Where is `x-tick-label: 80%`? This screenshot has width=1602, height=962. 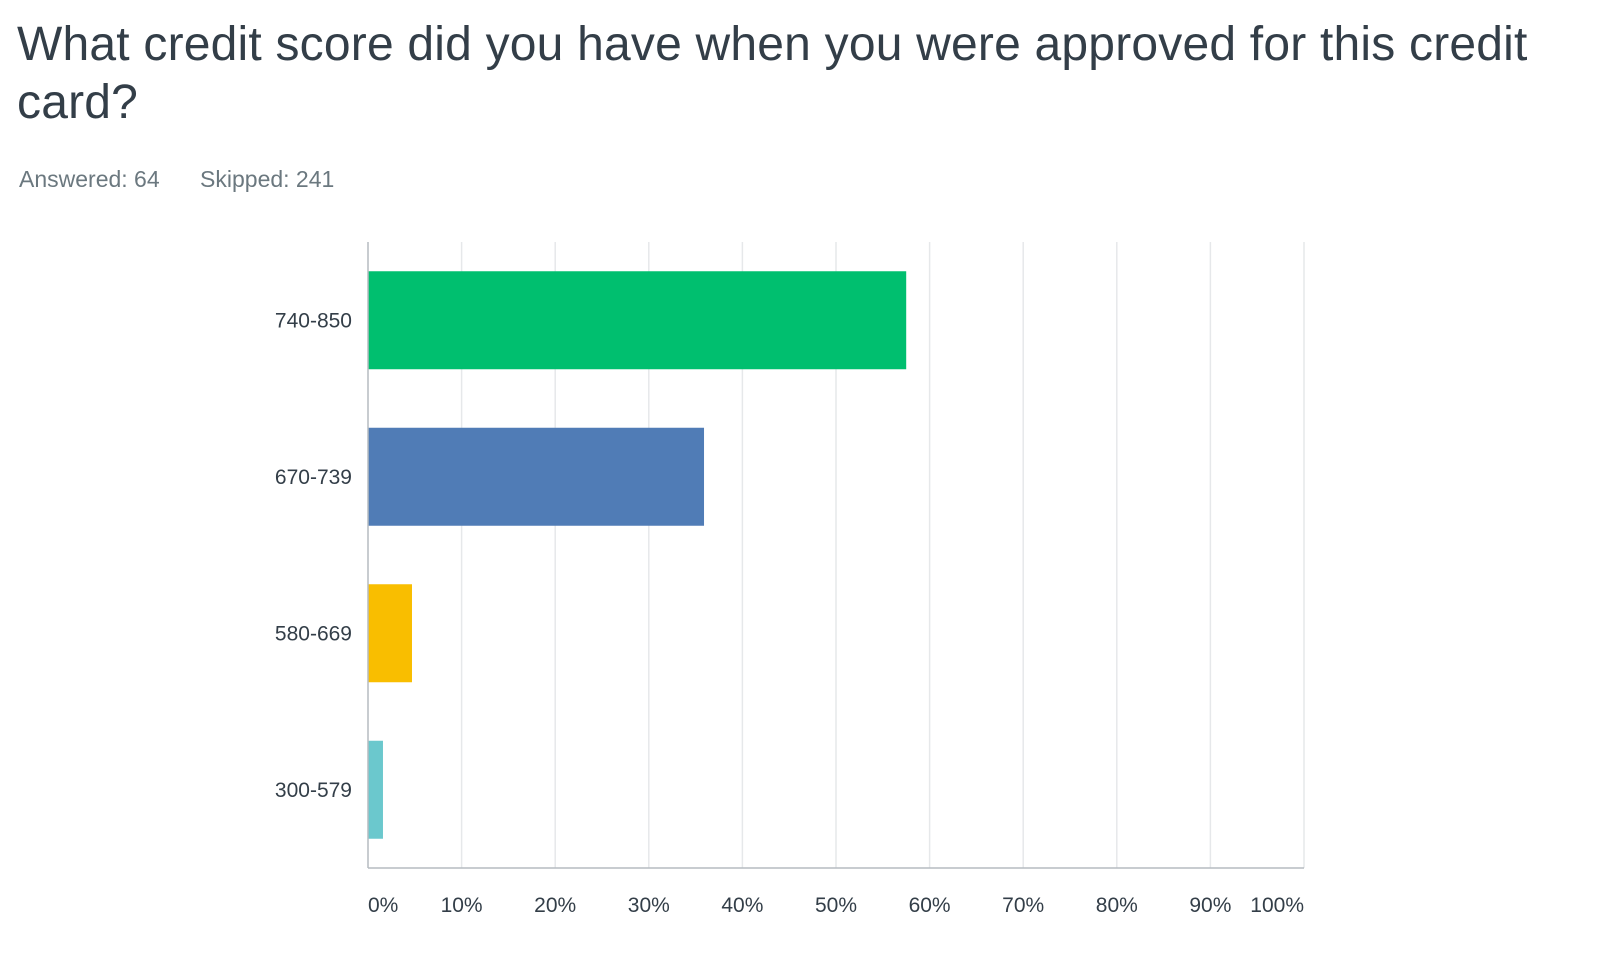
x-tick-label: 80% is located at coordinates (1117, 905).